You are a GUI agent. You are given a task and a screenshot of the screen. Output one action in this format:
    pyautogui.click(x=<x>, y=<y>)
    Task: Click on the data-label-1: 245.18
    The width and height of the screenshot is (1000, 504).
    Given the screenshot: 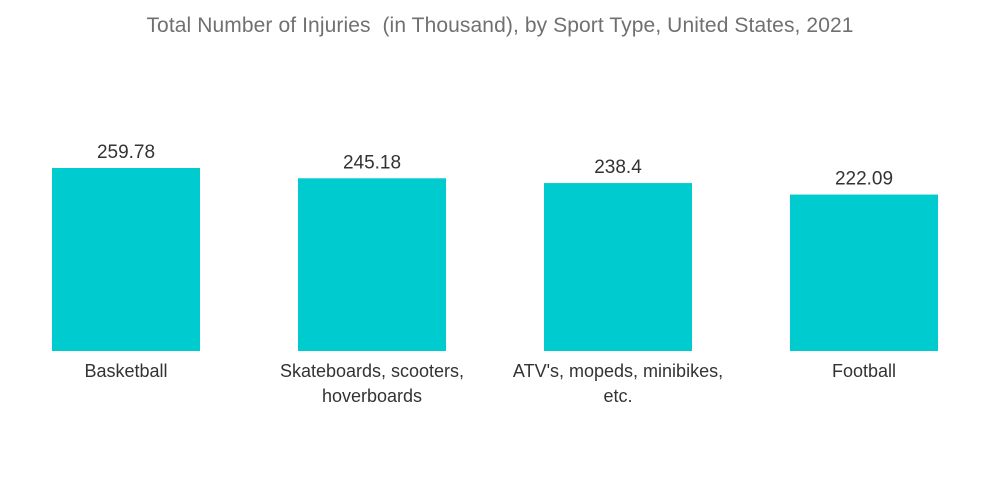 What is the action you would take?
    pyautogui.click(x=372, y=162)
    